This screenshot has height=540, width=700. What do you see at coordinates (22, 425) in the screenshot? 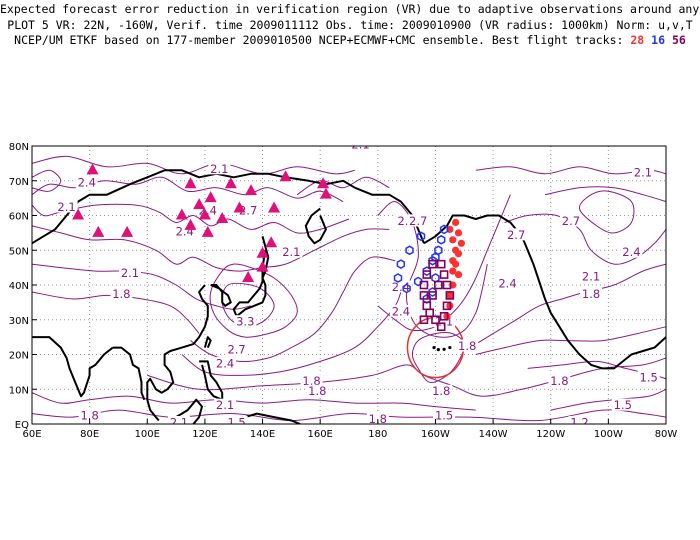
I see `y-tick-label: EQ` at bounding box center [22, 425].